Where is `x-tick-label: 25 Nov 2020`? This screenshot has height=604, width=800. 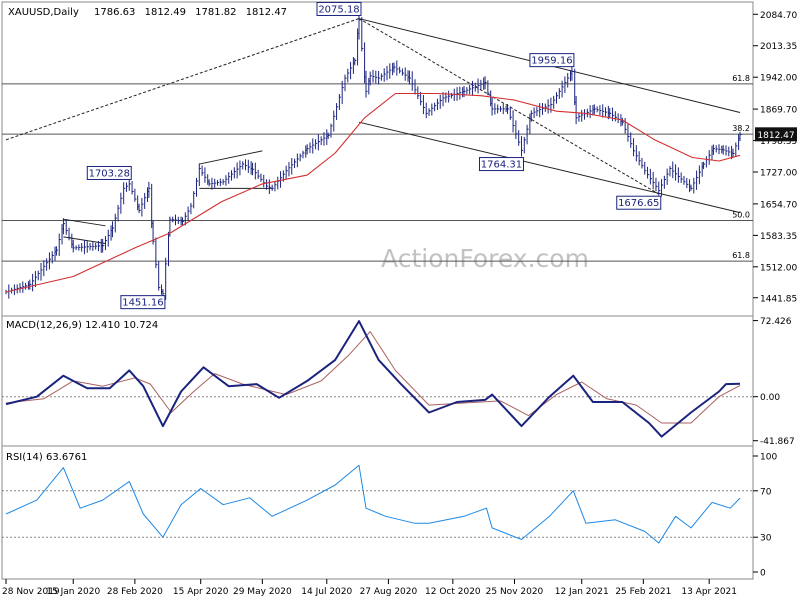
x-tick-label: 25 Nov 2020 is located at coordinates (515, 592).